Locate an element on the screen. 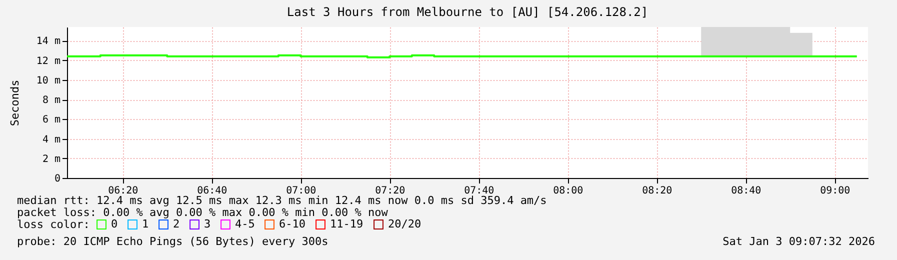 The image size is (897, 260). legend-title: loss color: is located at coordinates (53, 224).